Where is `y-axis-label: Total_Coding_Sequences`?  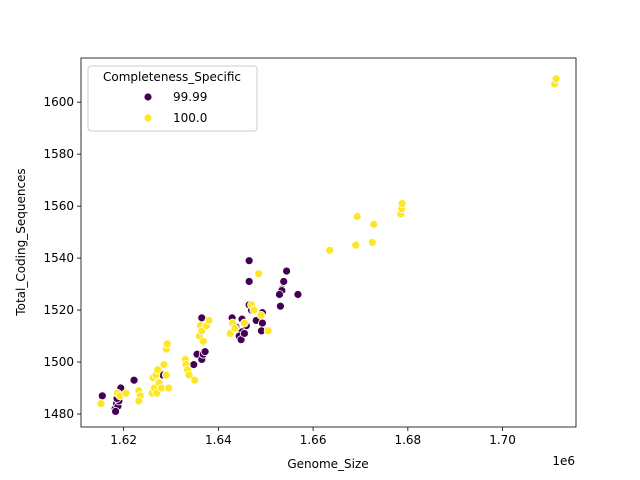
y-axis-label: Total_Coding_Sequences is located at coordinates (21, 242).